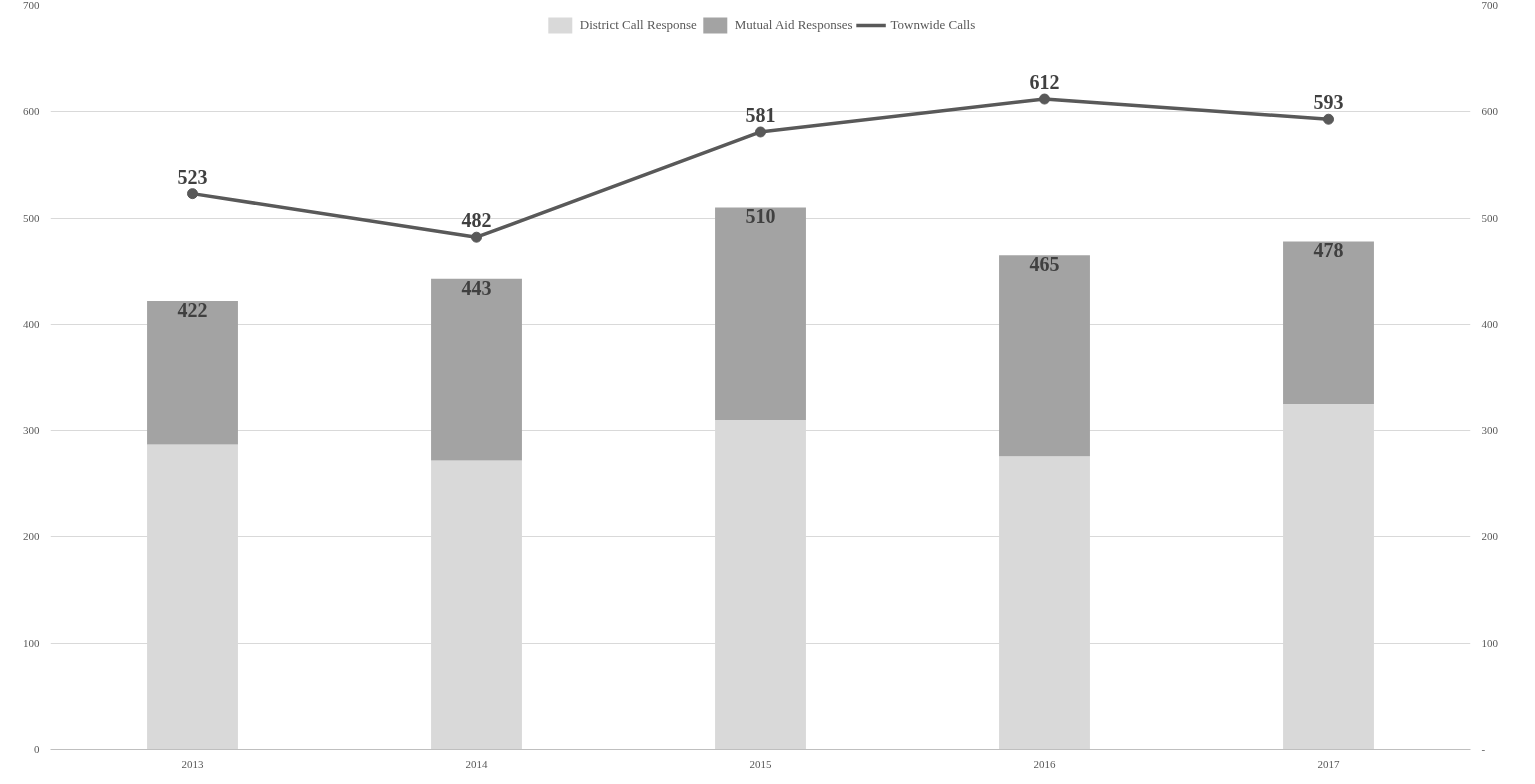 The image size is (1535, 784). What do you see at coordinates (1490, 430) in the screenshot?
I see `y2-tick-label: 300` at bounding box center [1490, 430].